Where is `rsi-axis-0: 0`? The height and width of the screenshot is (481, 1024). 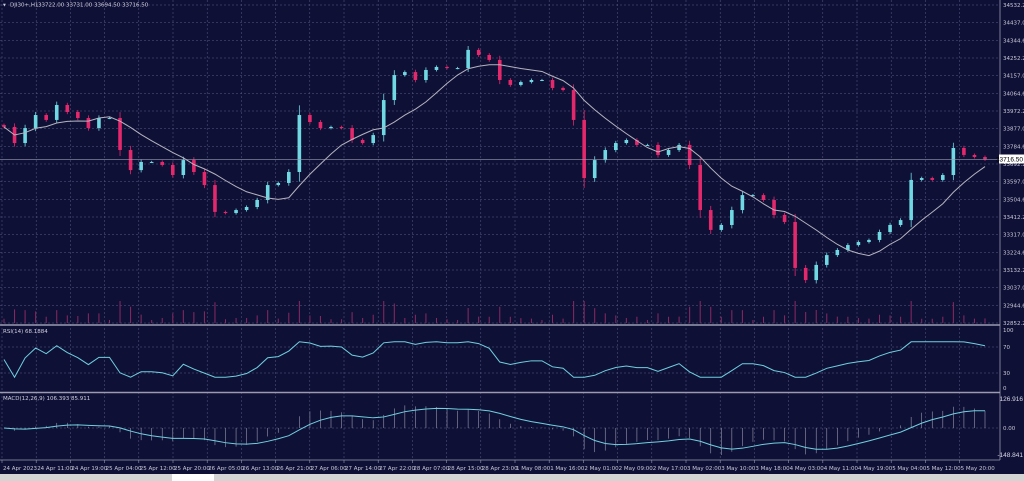 rsi-axis-0: 0 is located at coordinates (1005, 389).